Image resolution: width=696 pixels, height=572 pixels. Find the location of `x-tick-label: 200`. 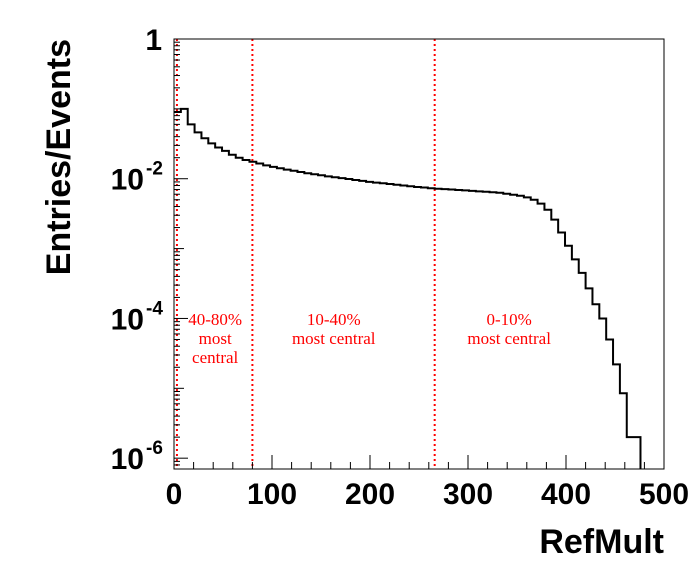

x-tick-label: 200 is located at coordinates (370, 494).